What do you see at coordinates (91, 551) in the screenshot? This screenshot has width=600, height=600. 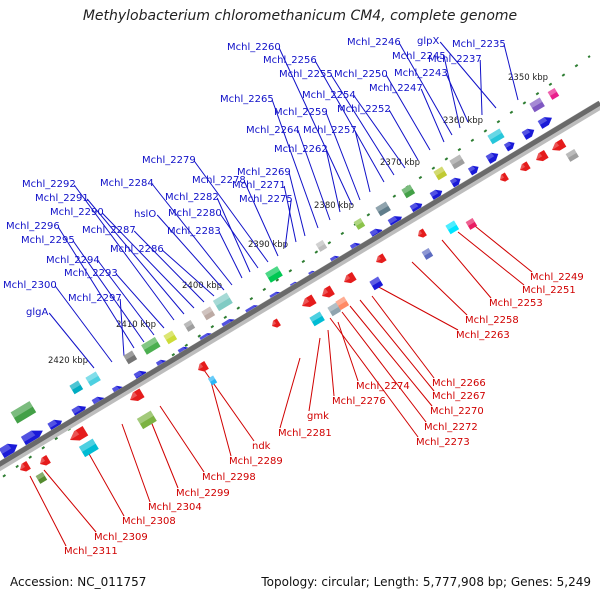 I see `gene-label-mchl-2311: Mchl_2311` at bounding box center [91, 551].